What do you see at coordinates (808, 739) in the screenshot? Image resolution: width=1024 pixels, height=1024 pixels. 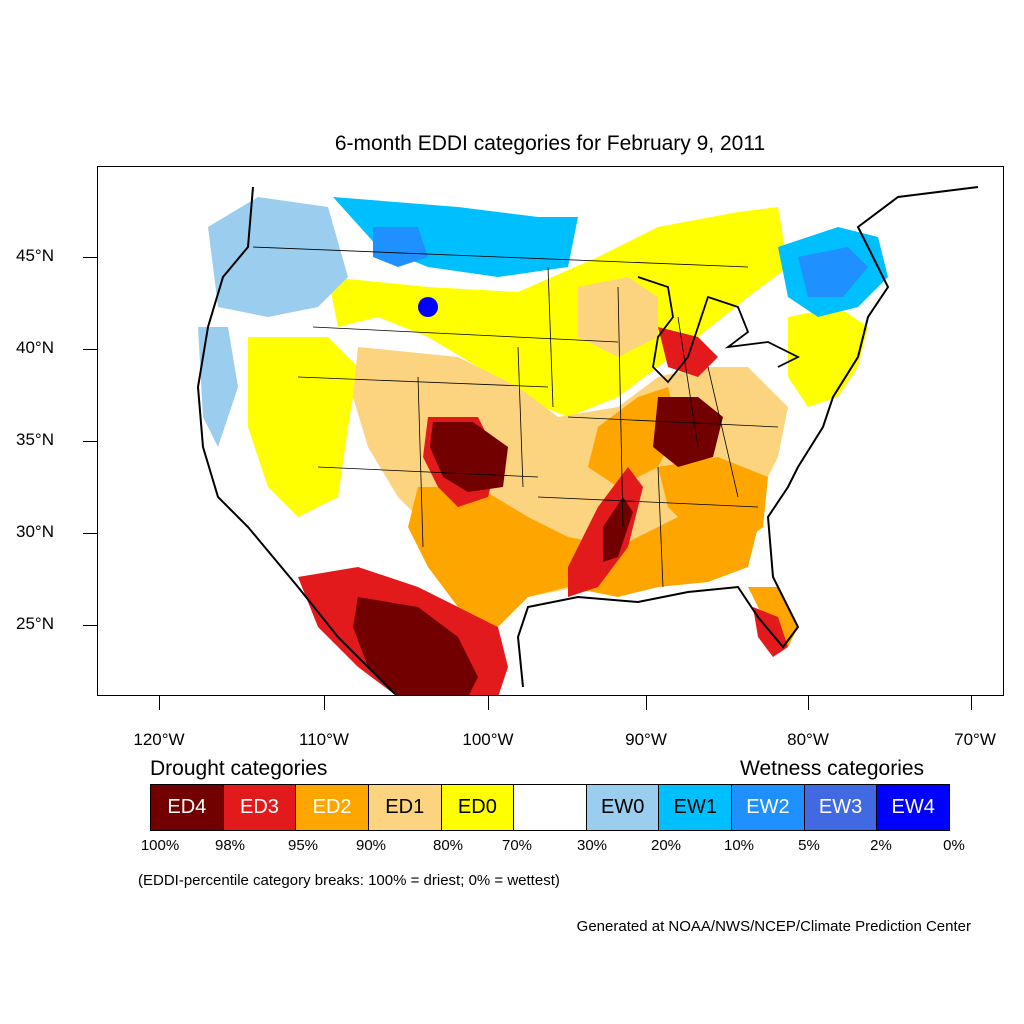 I see `lon-label-80: 80°W` at bounding box center [808, 739].